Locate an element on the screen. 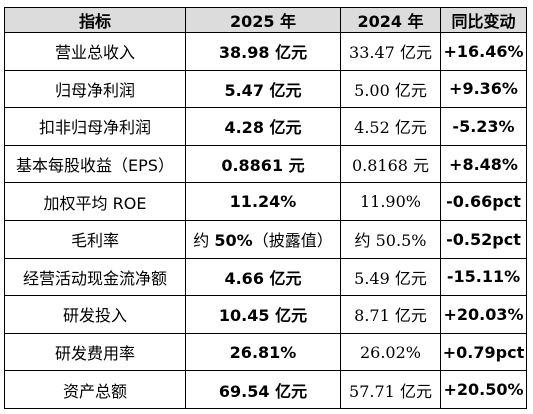  value-2024-cell: 11.90% is located at coordinates (390, 201).